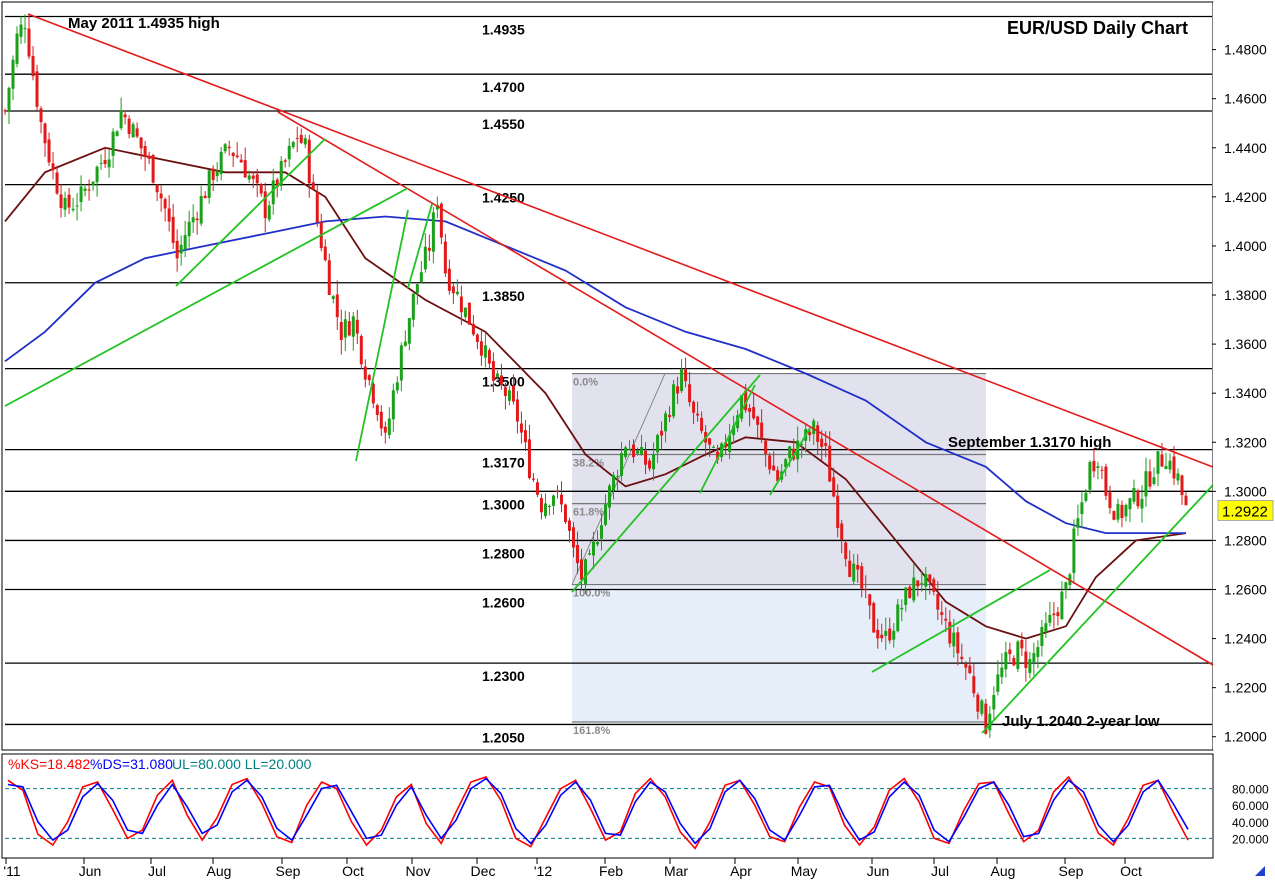  I want to click on y-tick-label: 1.2400, so click(1245, 639).